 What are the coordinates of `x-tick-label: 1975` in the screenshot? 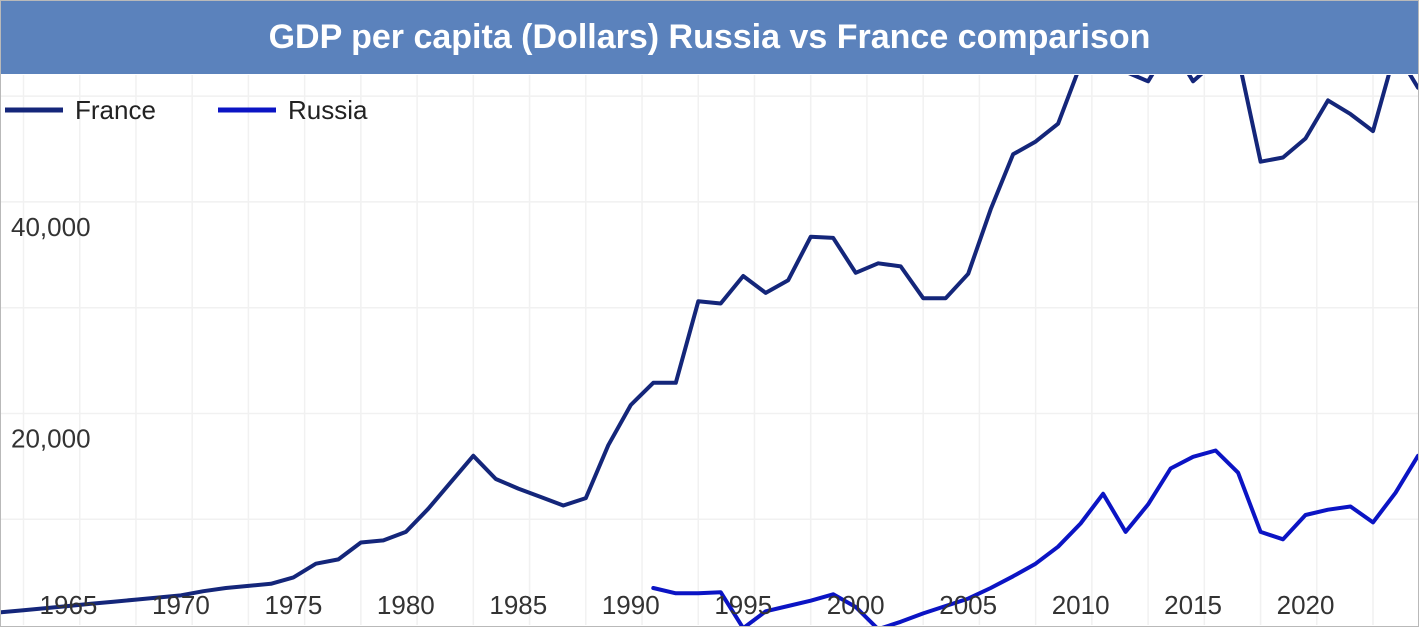 It's located at (293, 605).